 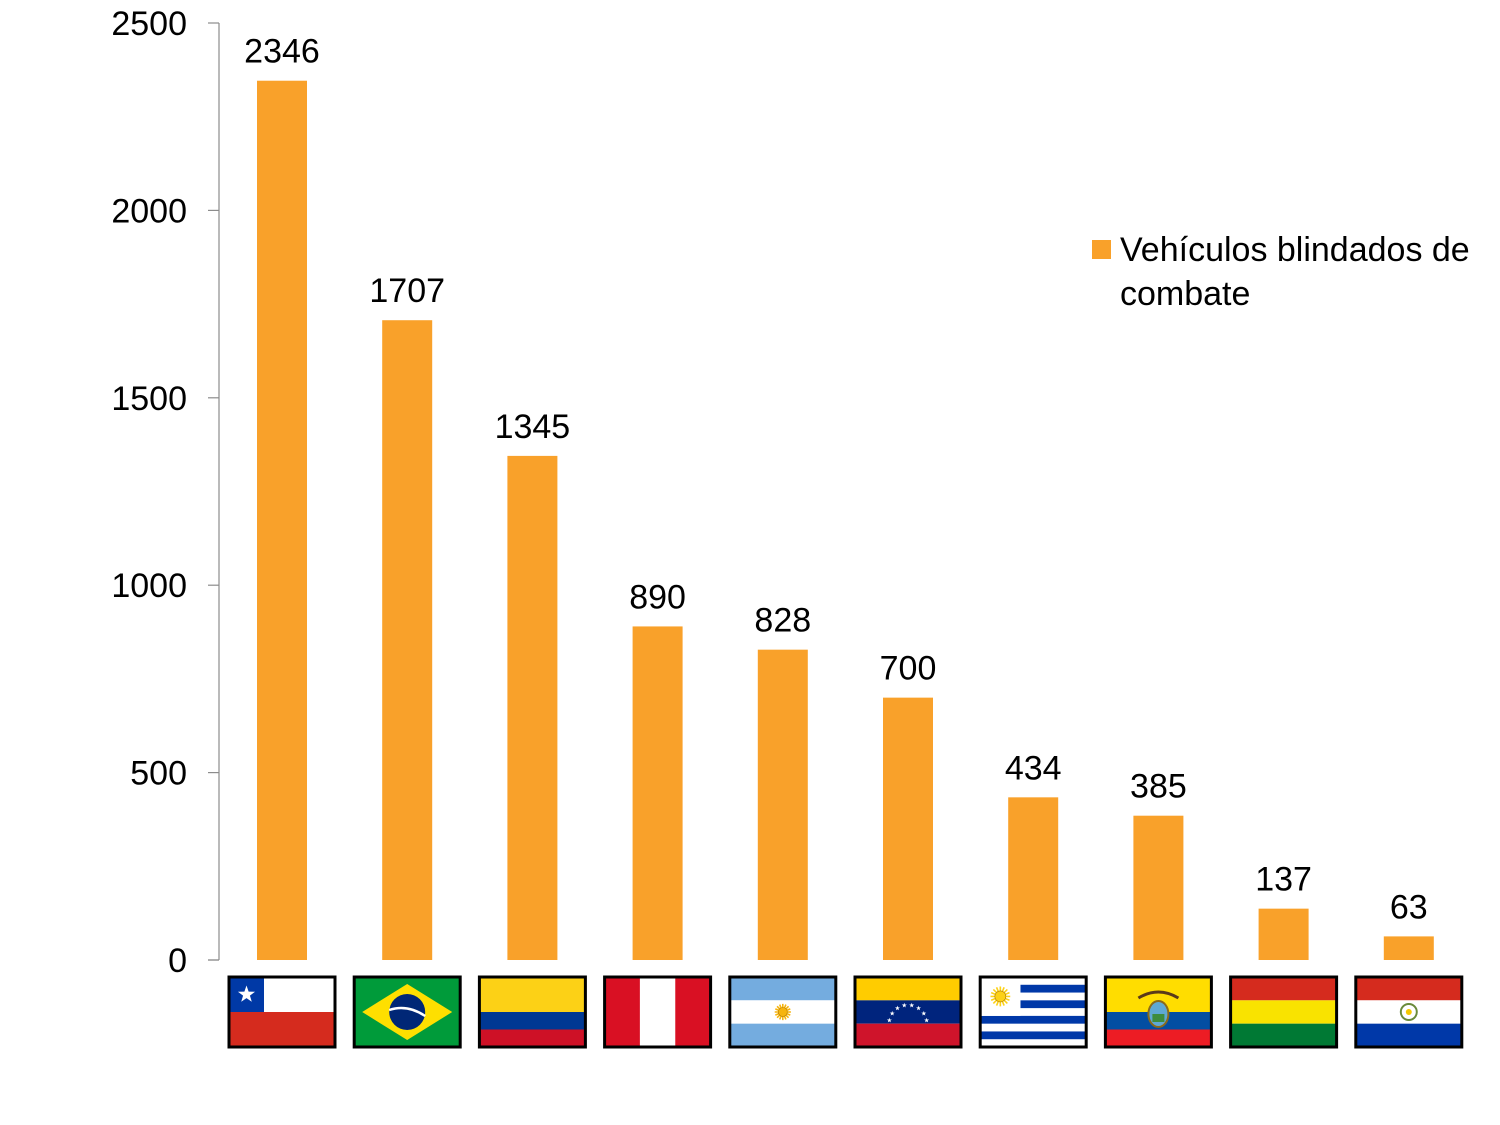 What do you see at coordinates (533, 427) in the screenshot?
I see `data-label: 1345` at bounding box center [533, 427].